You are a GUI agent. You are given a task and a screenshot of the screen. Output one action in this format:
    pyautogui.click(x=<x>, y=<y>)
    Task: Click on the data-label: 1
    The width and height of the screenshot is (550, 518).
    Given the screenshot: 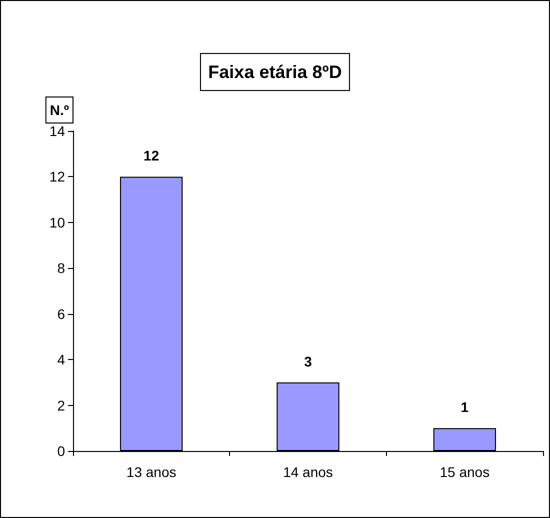 What is the action you would take?
    pyautogui.click(x=464, y=407)
    